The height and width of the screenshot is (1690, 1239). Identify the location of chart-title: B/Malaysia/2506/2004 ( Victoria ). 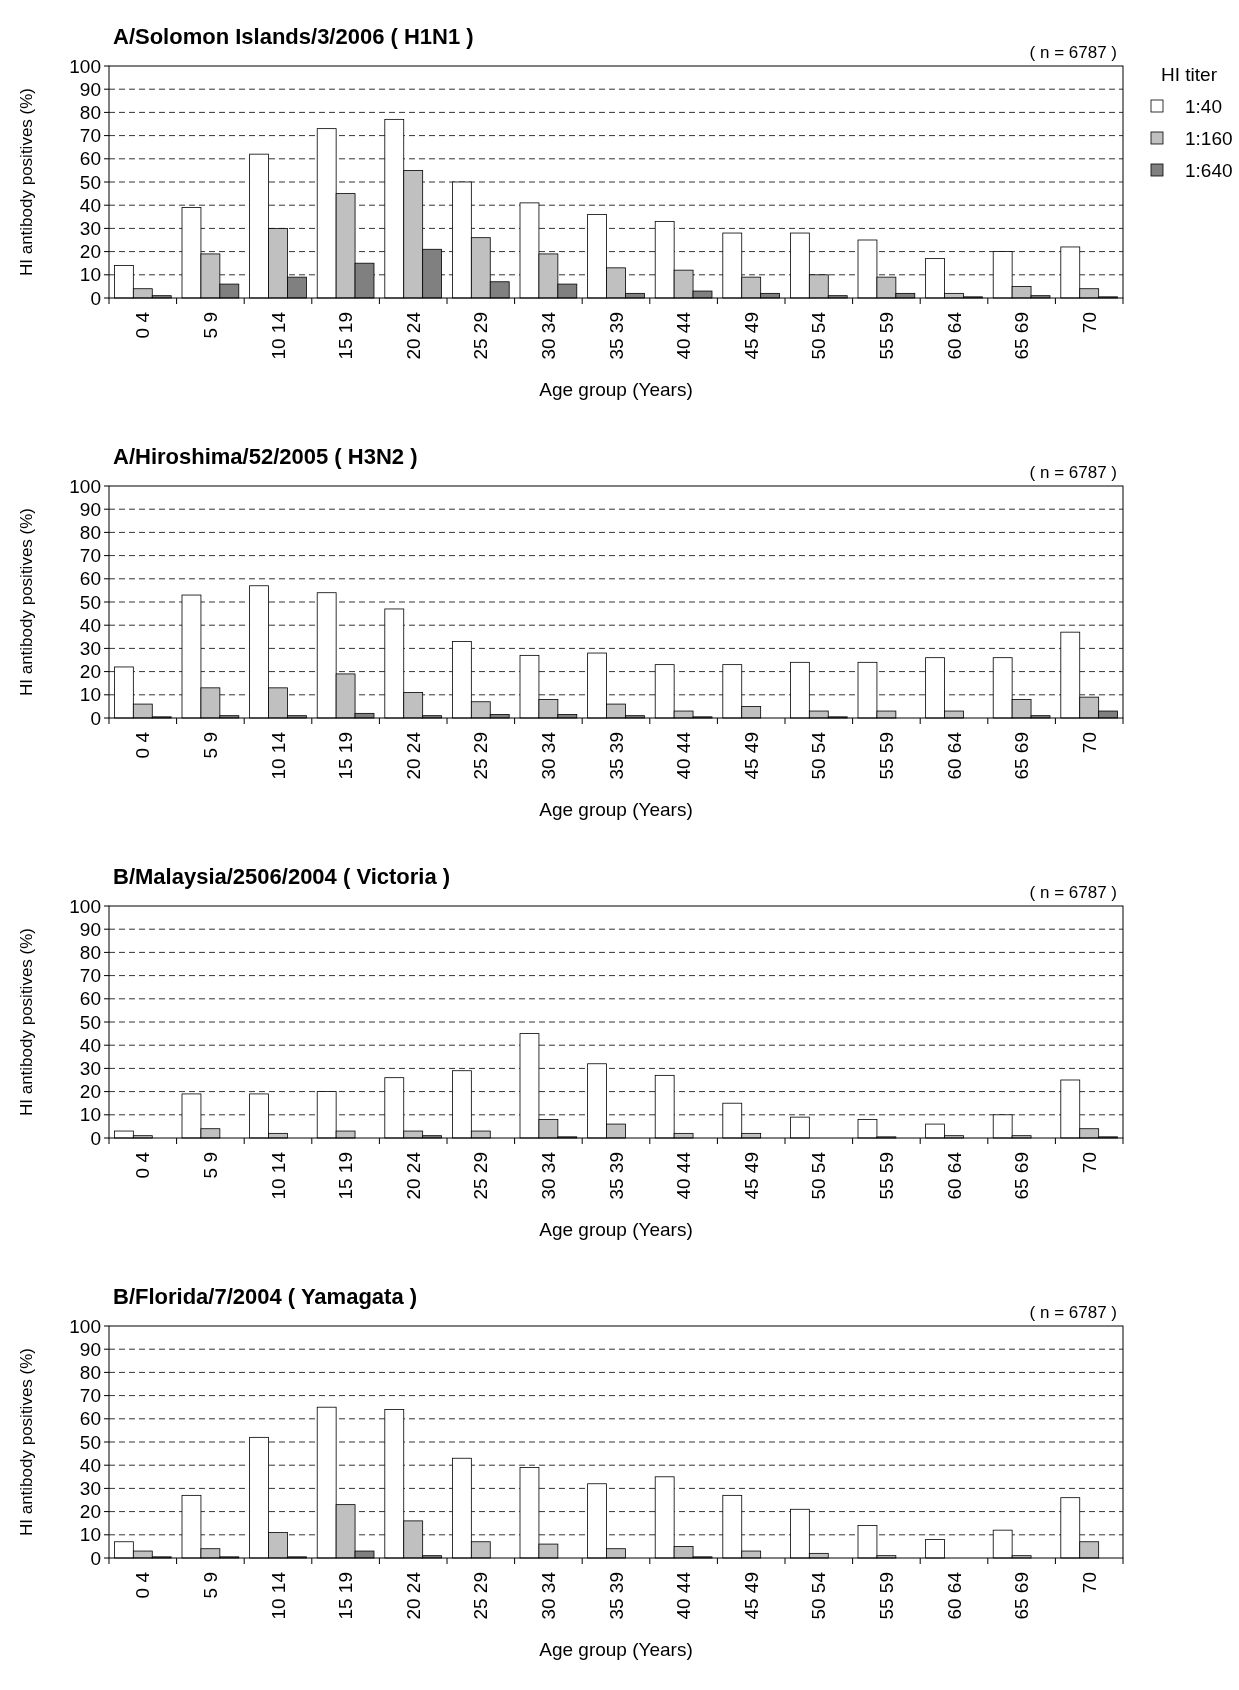
(282, 876).